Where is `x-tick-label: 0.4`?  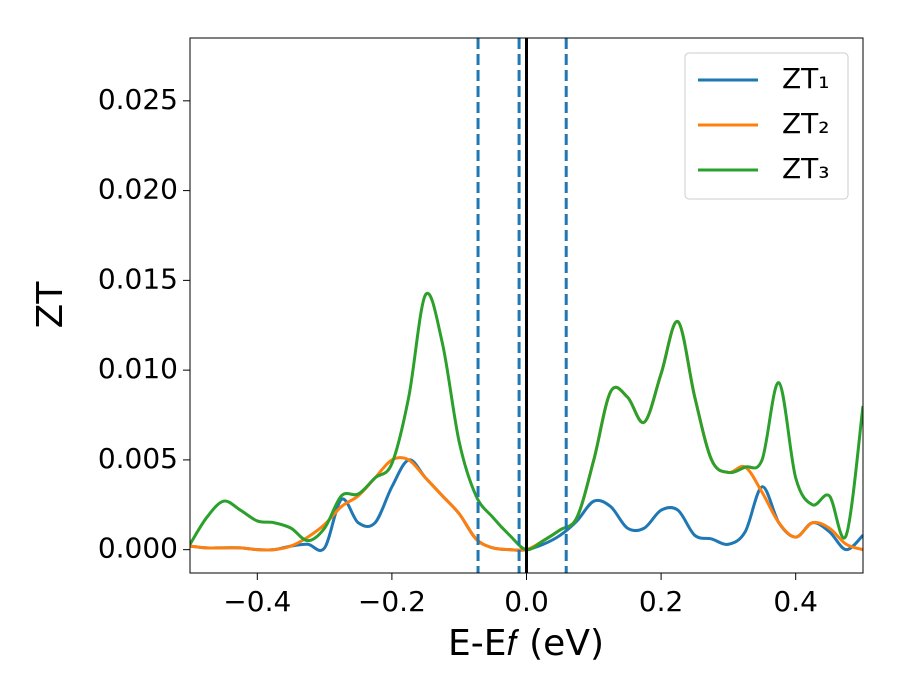 x-tick-label: 0.4 is located at coordinates (795, 601).